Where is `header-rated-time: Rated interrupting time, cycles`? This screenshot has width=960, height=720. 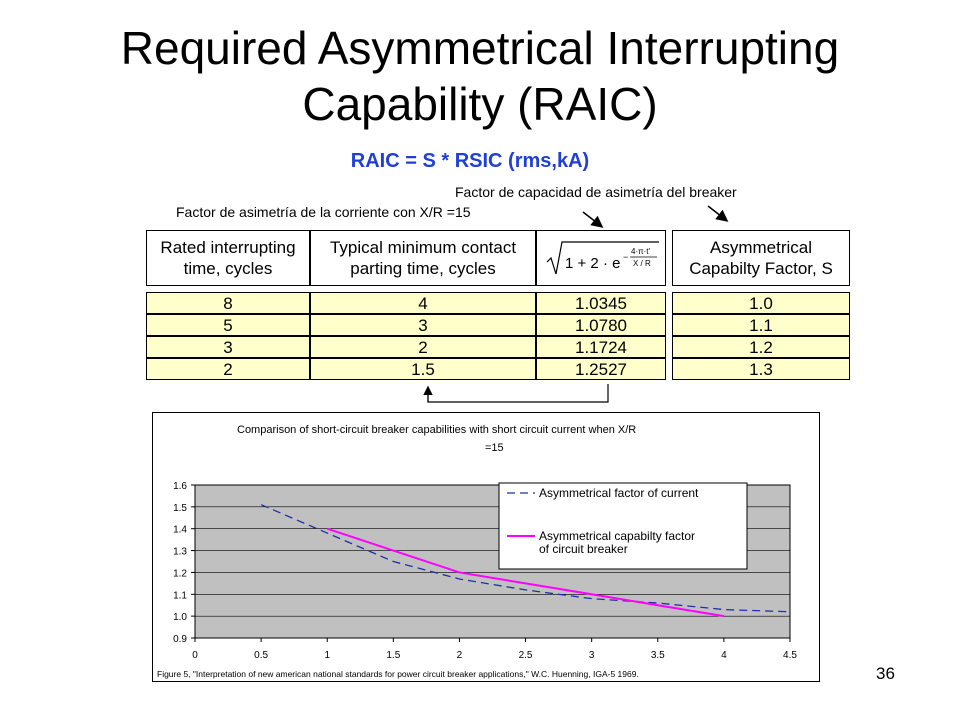
header-rated-time: Rated interrupting time, cycles is located at coordinates (228, 258).